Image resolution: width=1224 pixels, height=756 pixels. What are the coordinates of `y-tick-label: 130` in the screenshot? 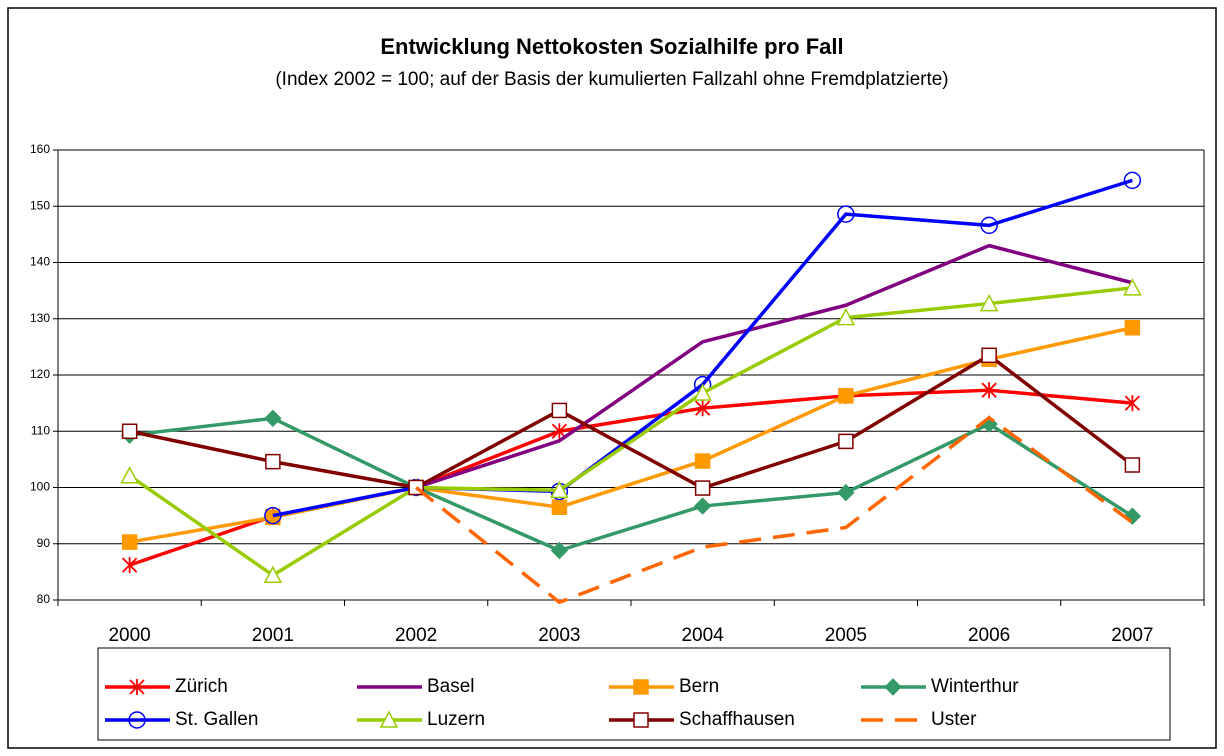 It's located at (40, 318).